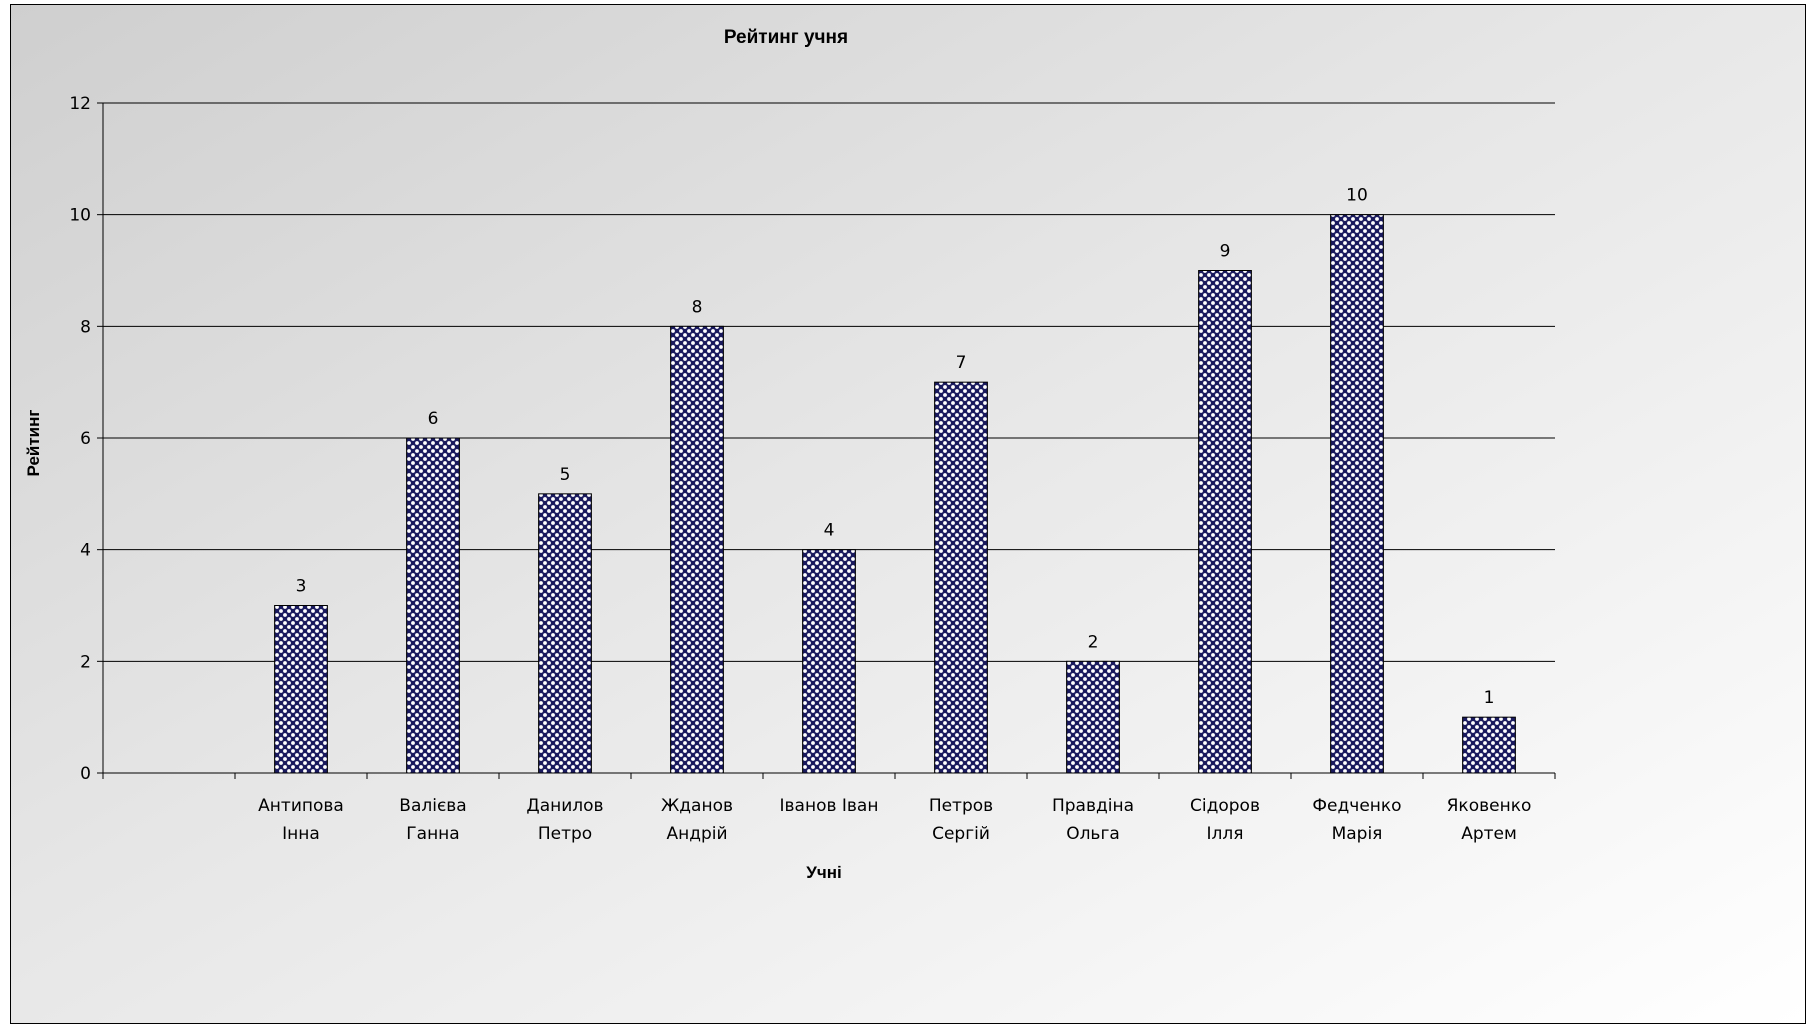 This screenshot has height=1030, width=1814. Describe the element at coordinates (33, 443) in the screenshot. I see `y-axis-title: Рейтинг` at that location.